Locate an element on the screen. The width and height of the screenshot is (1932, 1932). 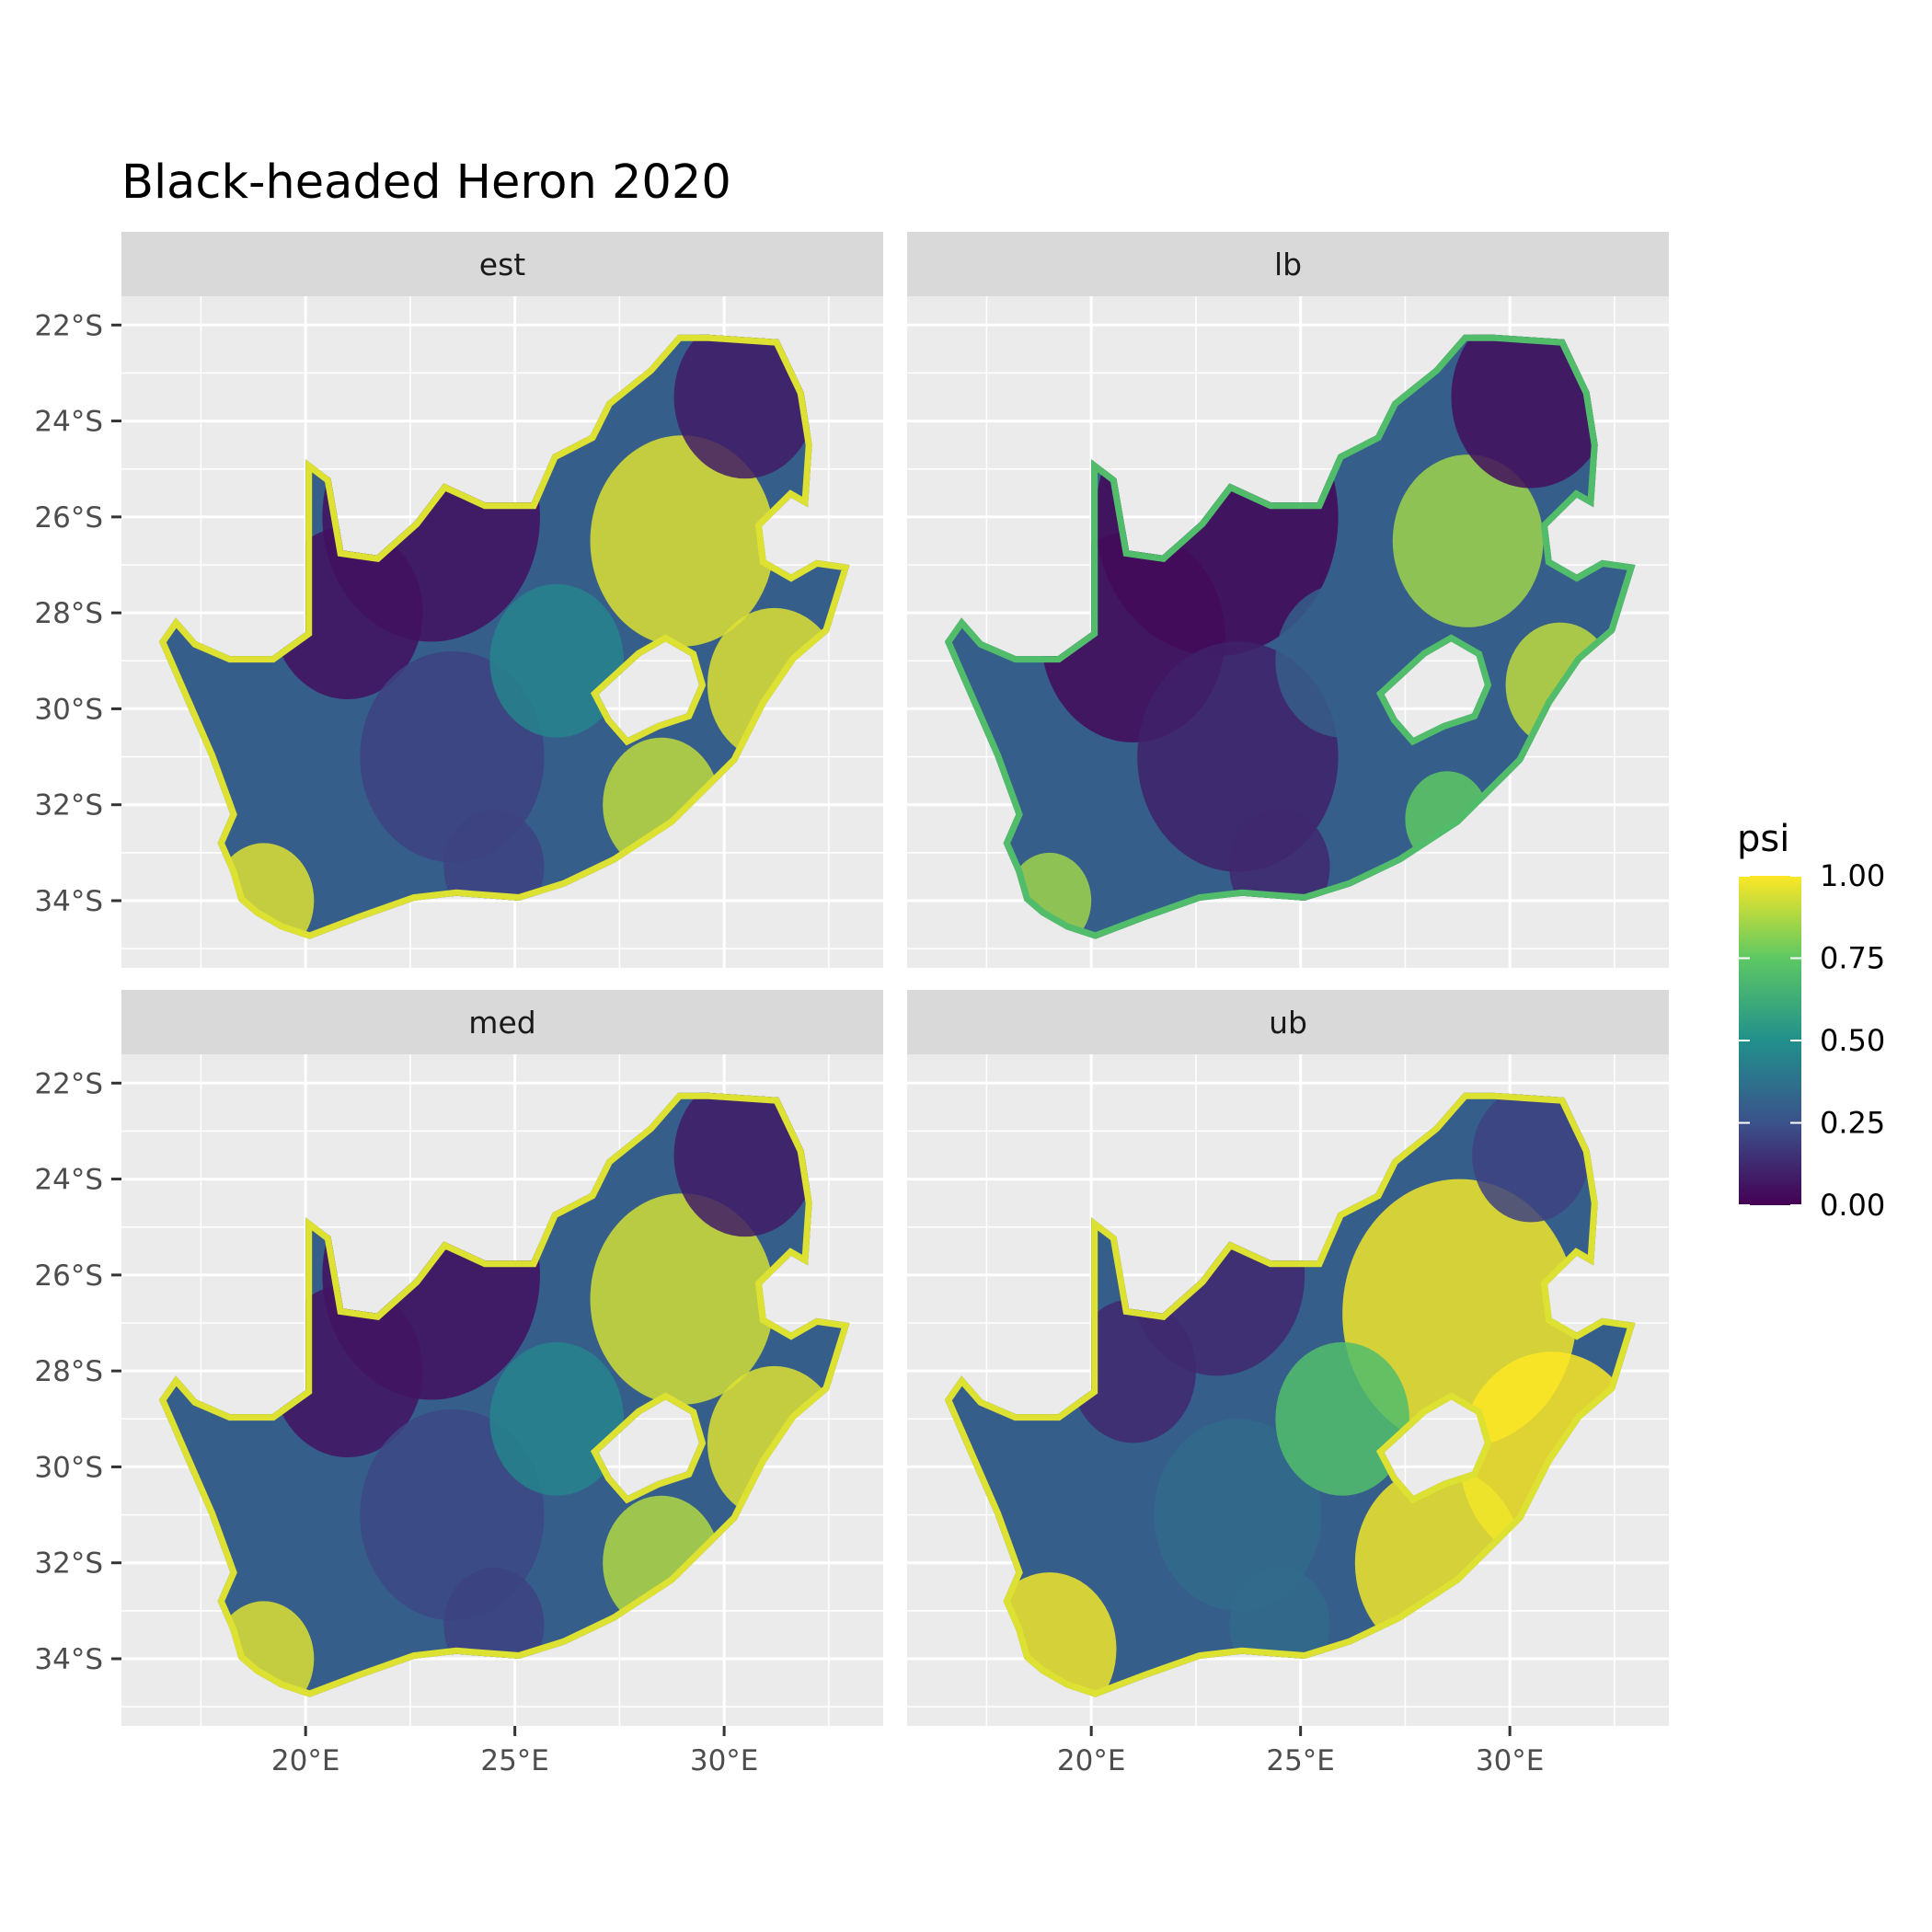
legend-tick-label: 0.25 is located at coordinates (1852, 1123).